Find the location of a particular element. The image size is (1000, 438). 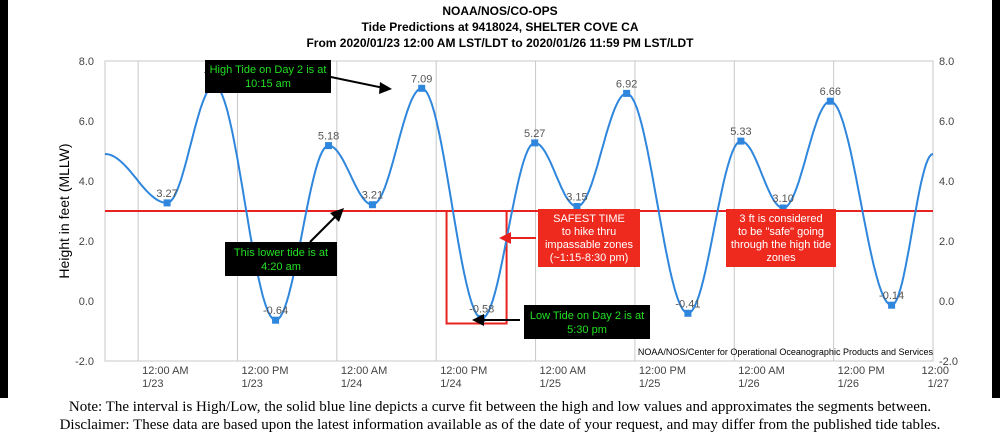

y-tick-label: -2.0 is located at coordinates (84, 362).